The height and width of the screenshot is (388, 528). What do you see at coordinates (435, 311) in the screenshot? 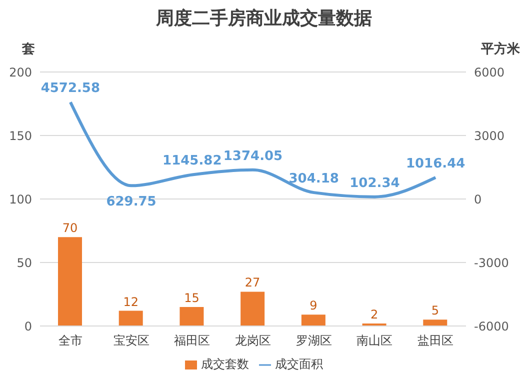
I see `data-label: 5` at bounding box center [435, 311].